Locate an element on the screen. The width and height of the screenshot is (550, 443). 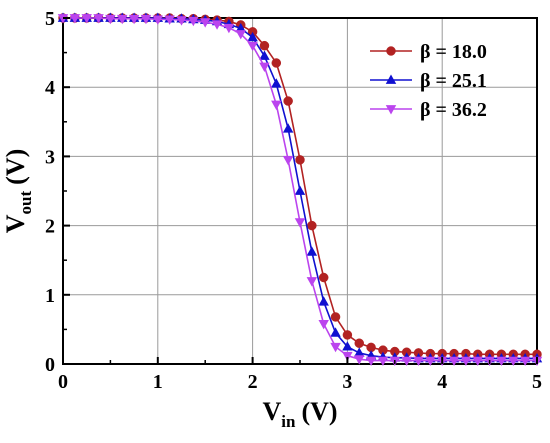
x-tick-label: 0 is located at coordinates (63, 382).